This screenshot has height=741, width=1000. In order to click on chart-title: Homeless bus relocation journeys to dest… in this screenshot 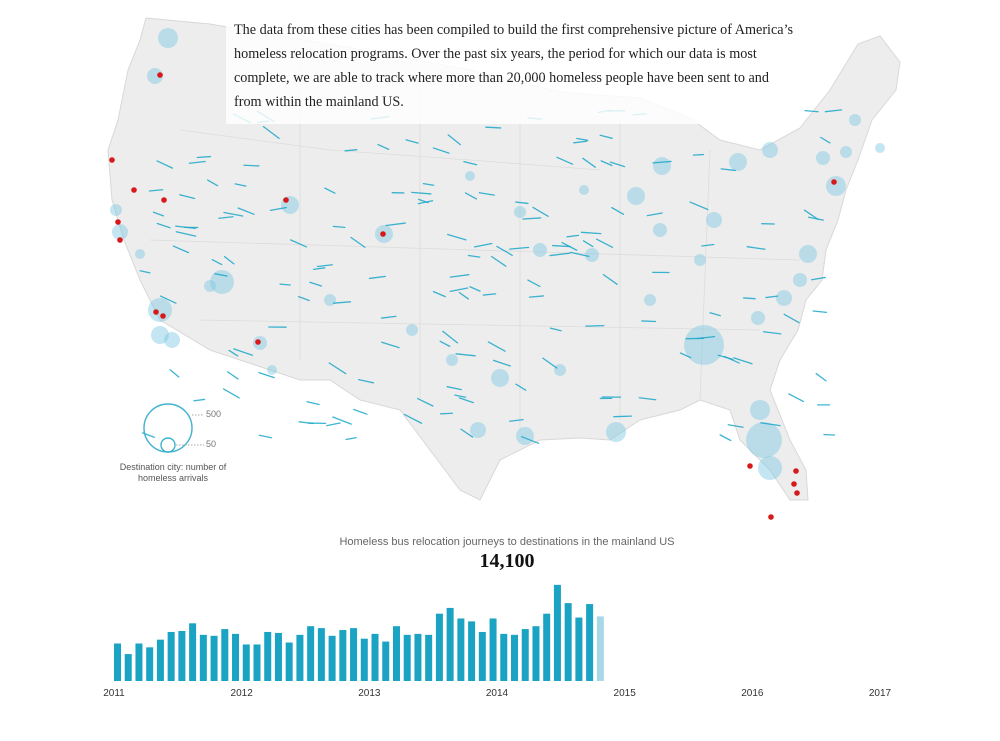, I will do `click(507, 542)`.